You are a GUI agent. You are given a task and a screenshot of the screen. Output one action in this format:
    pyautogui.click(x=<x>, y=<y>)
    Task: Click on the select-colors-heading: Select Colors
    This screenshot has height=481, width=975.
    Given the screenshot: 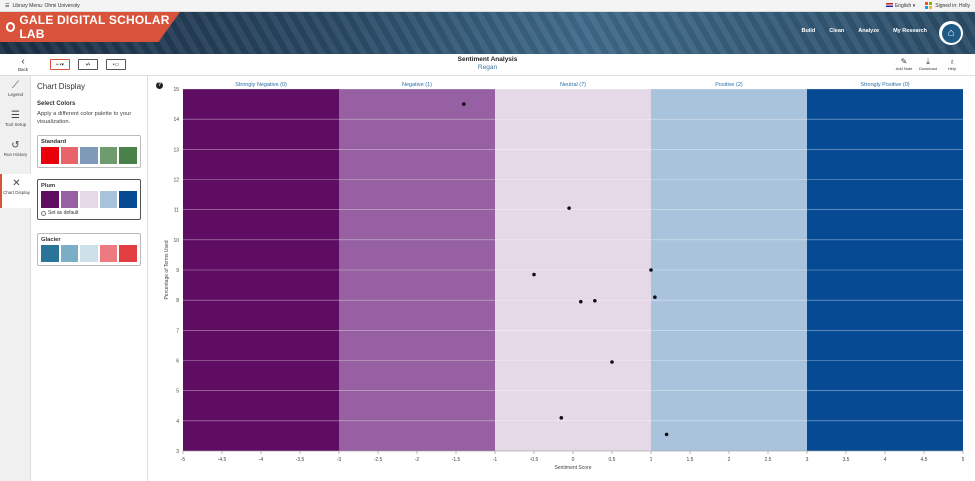 What is the action you would take?
    pyautogui.click(x=56, y=104)
    